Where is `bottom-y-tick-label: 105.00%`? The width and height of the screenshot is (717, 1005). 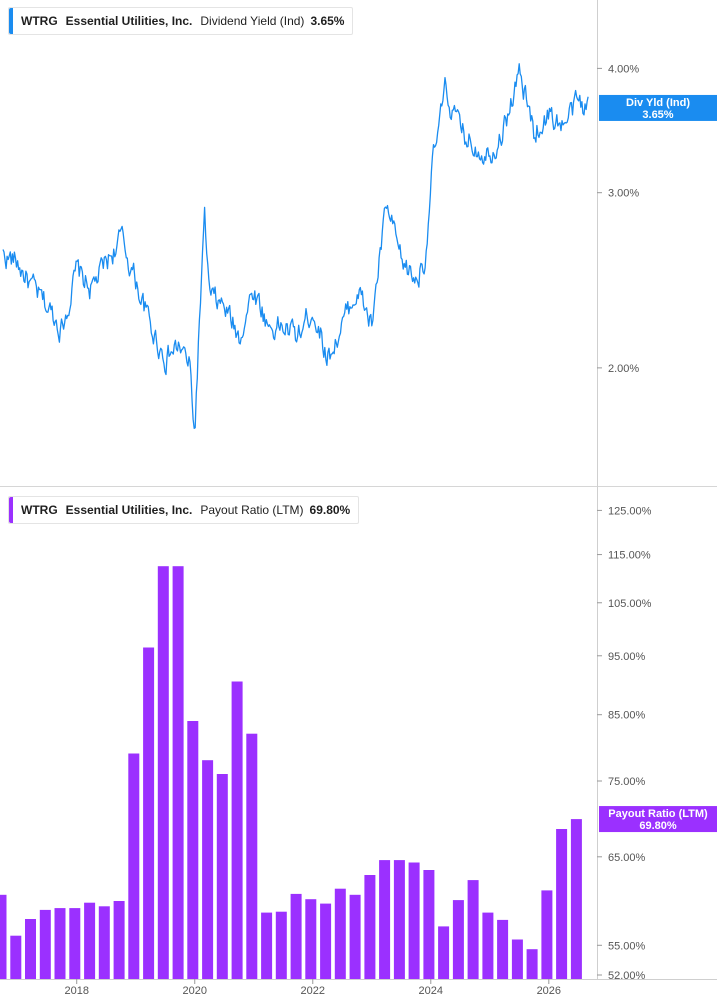 bottom-y-tick-label: 105.00% is located at coordinates (630, 604).